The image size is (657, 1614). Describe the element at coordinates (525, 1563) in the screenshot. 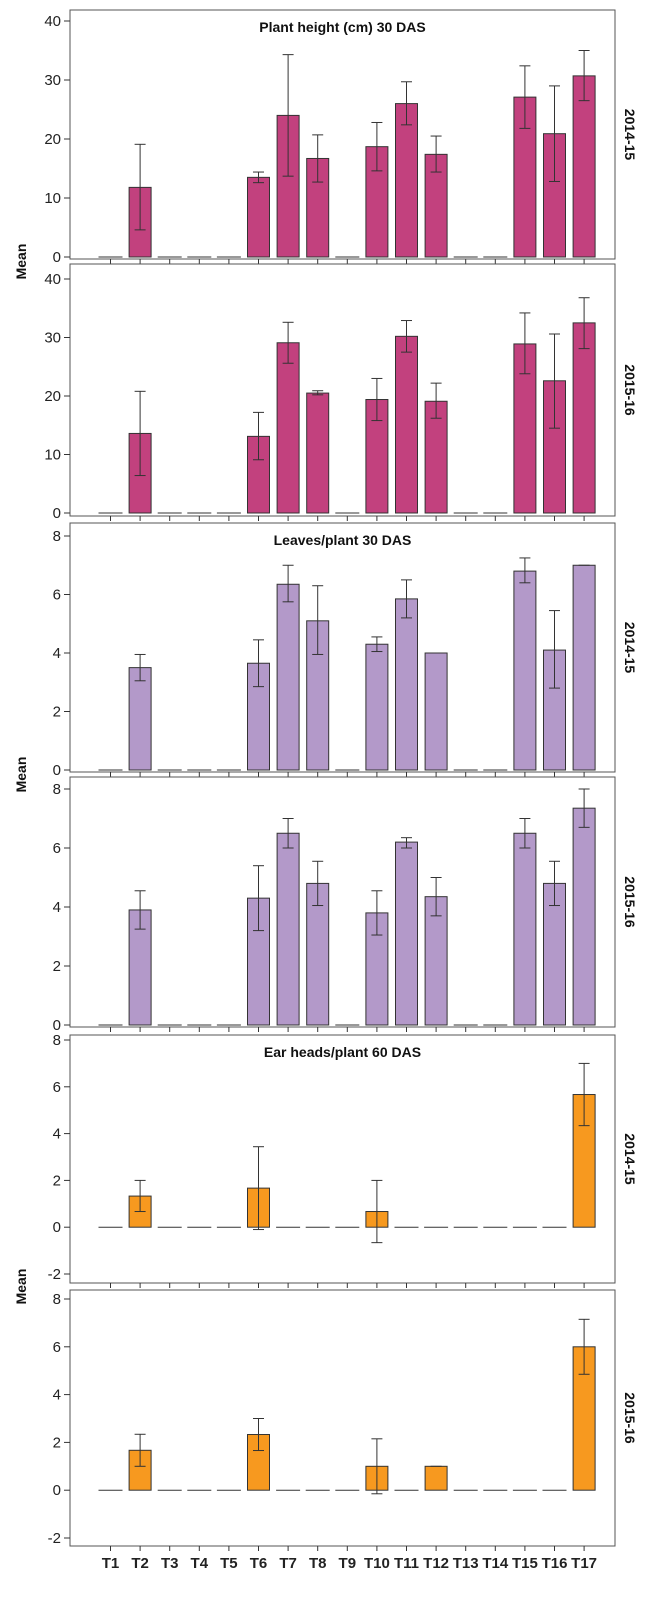

I see `x-tick-label: T15` at that location.